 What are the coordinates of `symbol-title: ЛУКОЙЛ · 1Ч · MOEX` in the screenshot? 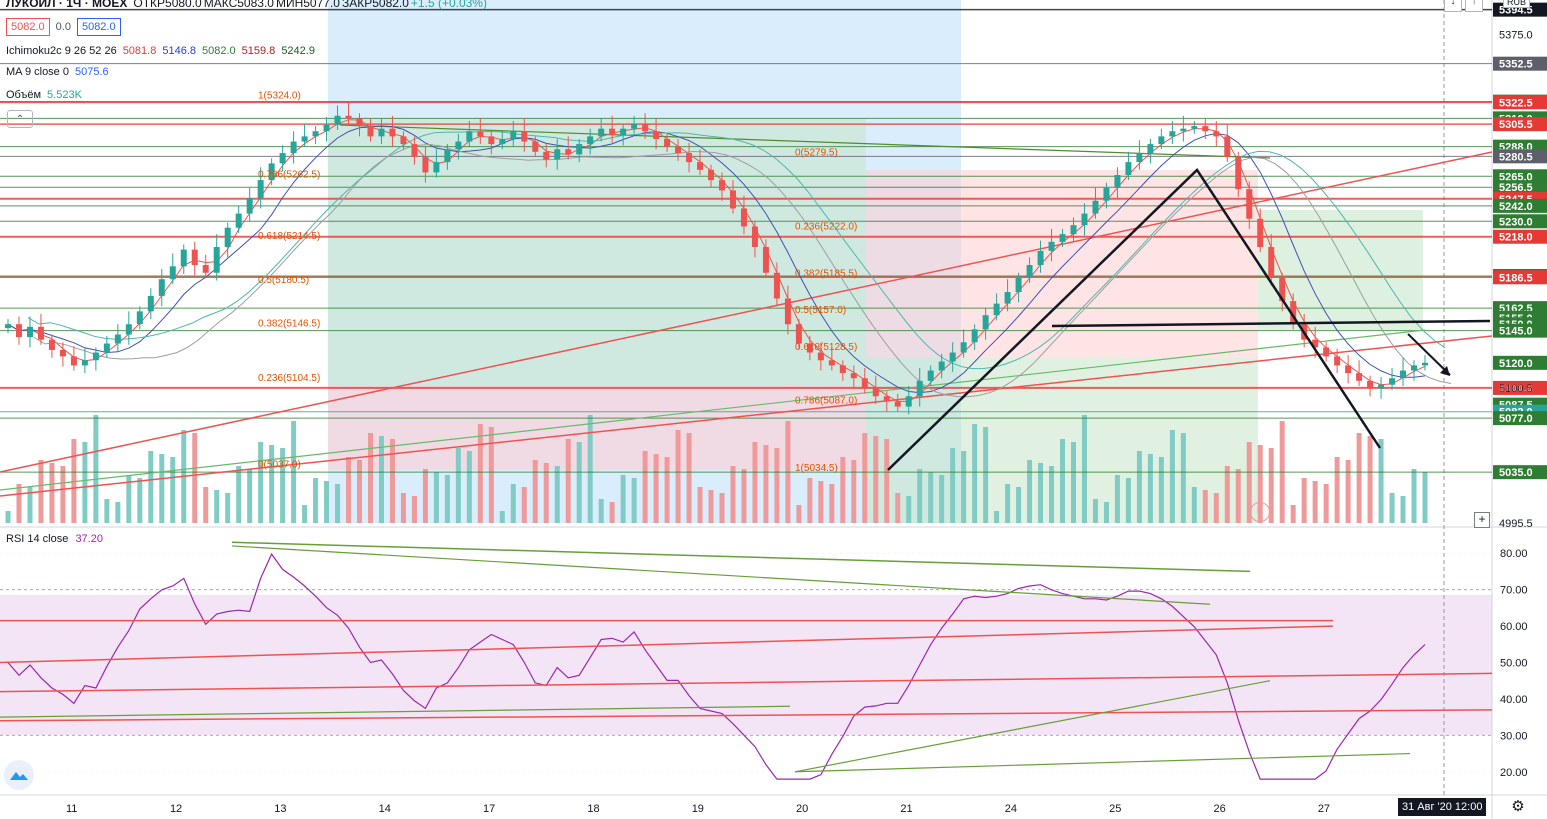 It's located at (67, 5).